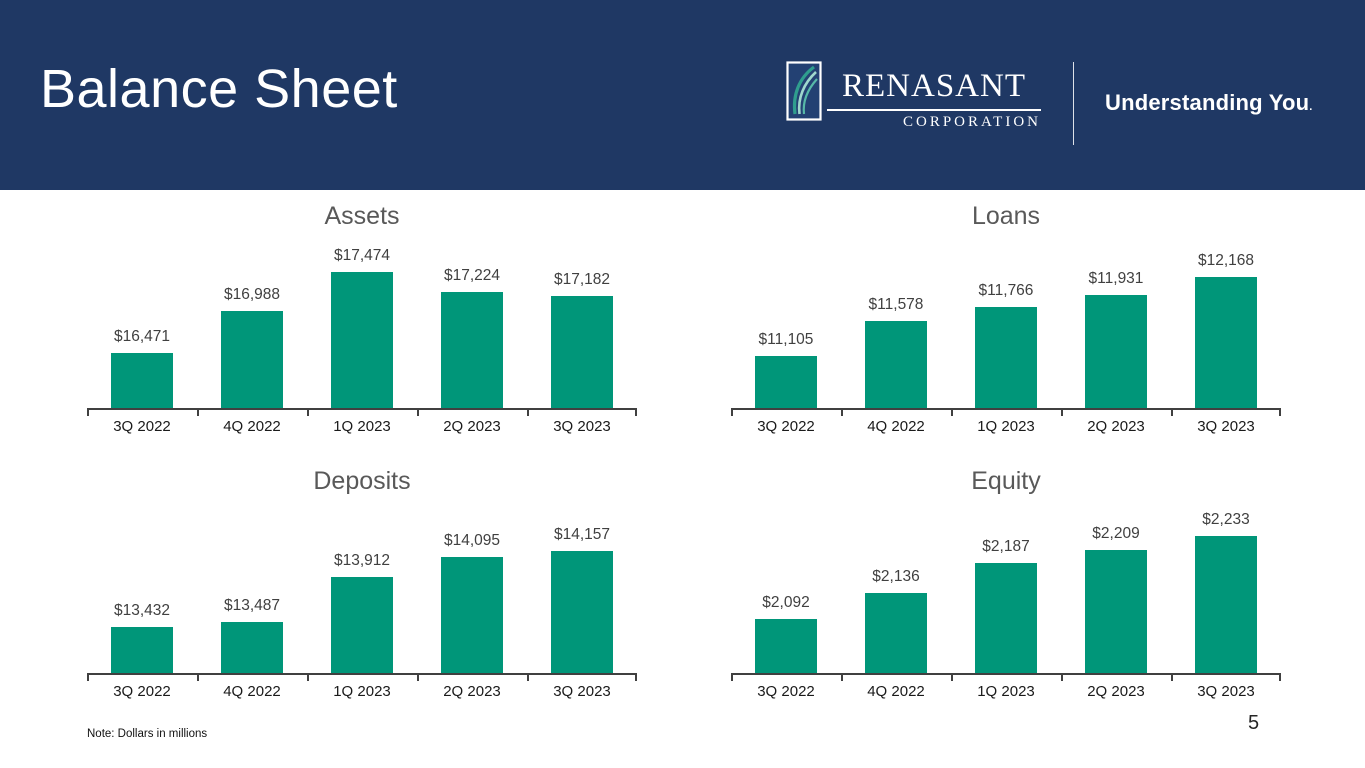 The image size is (1365, 768). Describe the element at coordinates (362, 481) in the screenshot. I see `chart-title: Deposits` at that location.